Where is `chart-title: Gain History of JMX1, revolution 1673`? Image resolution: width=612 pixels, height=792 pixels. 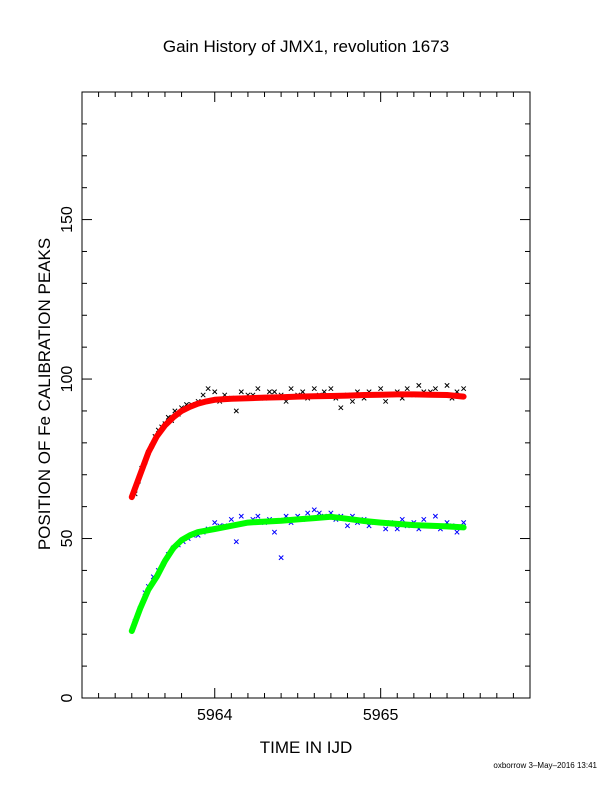
chart-title: Gain History of JMX1, revolution 1673 is located at coordinates (306, 46).